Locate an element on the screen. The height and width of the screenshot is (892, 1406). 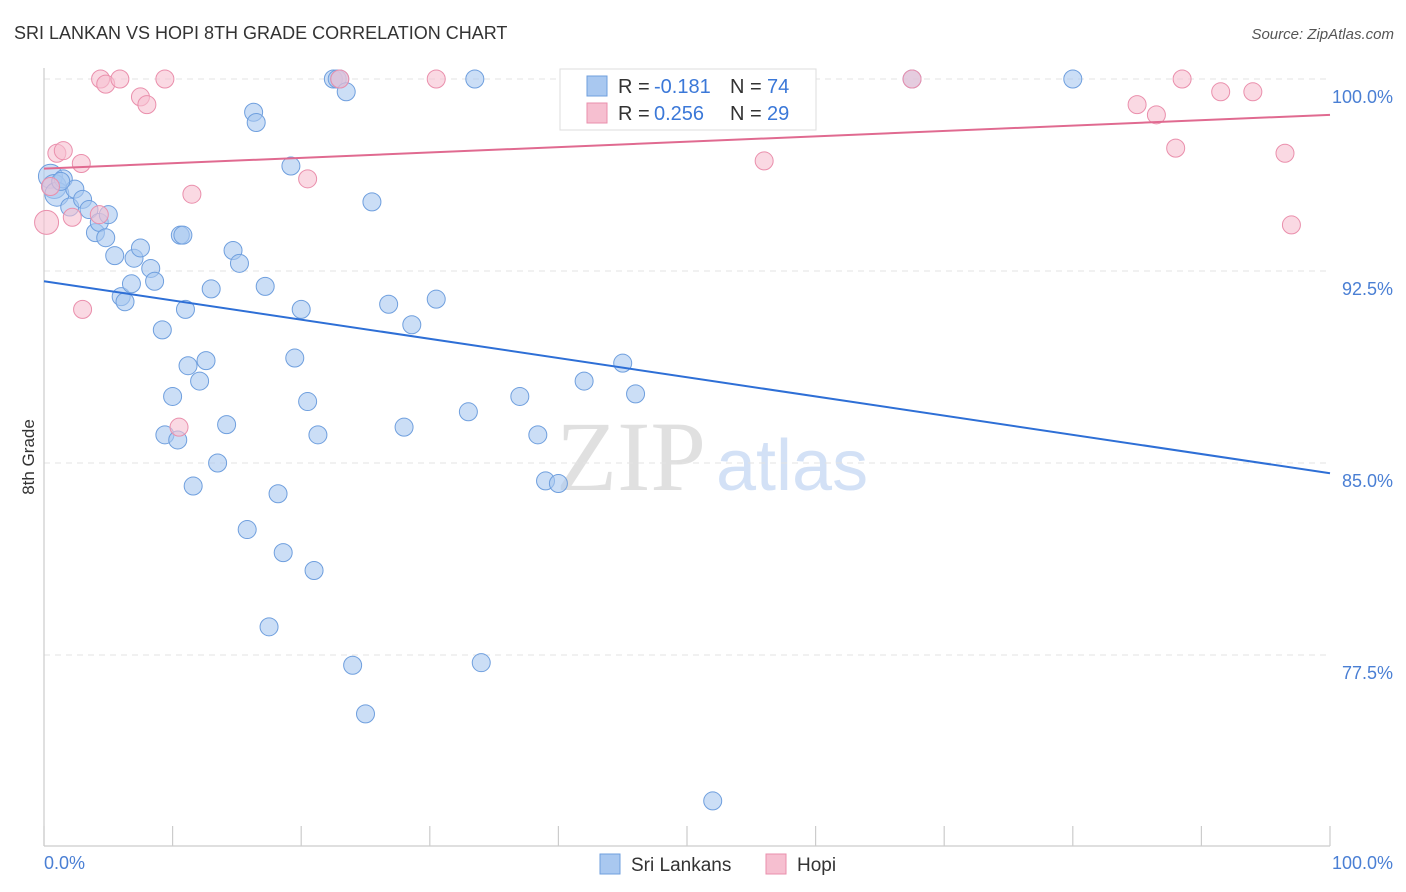
watermark-zip: ZIP is located at coordinates (631, 456).